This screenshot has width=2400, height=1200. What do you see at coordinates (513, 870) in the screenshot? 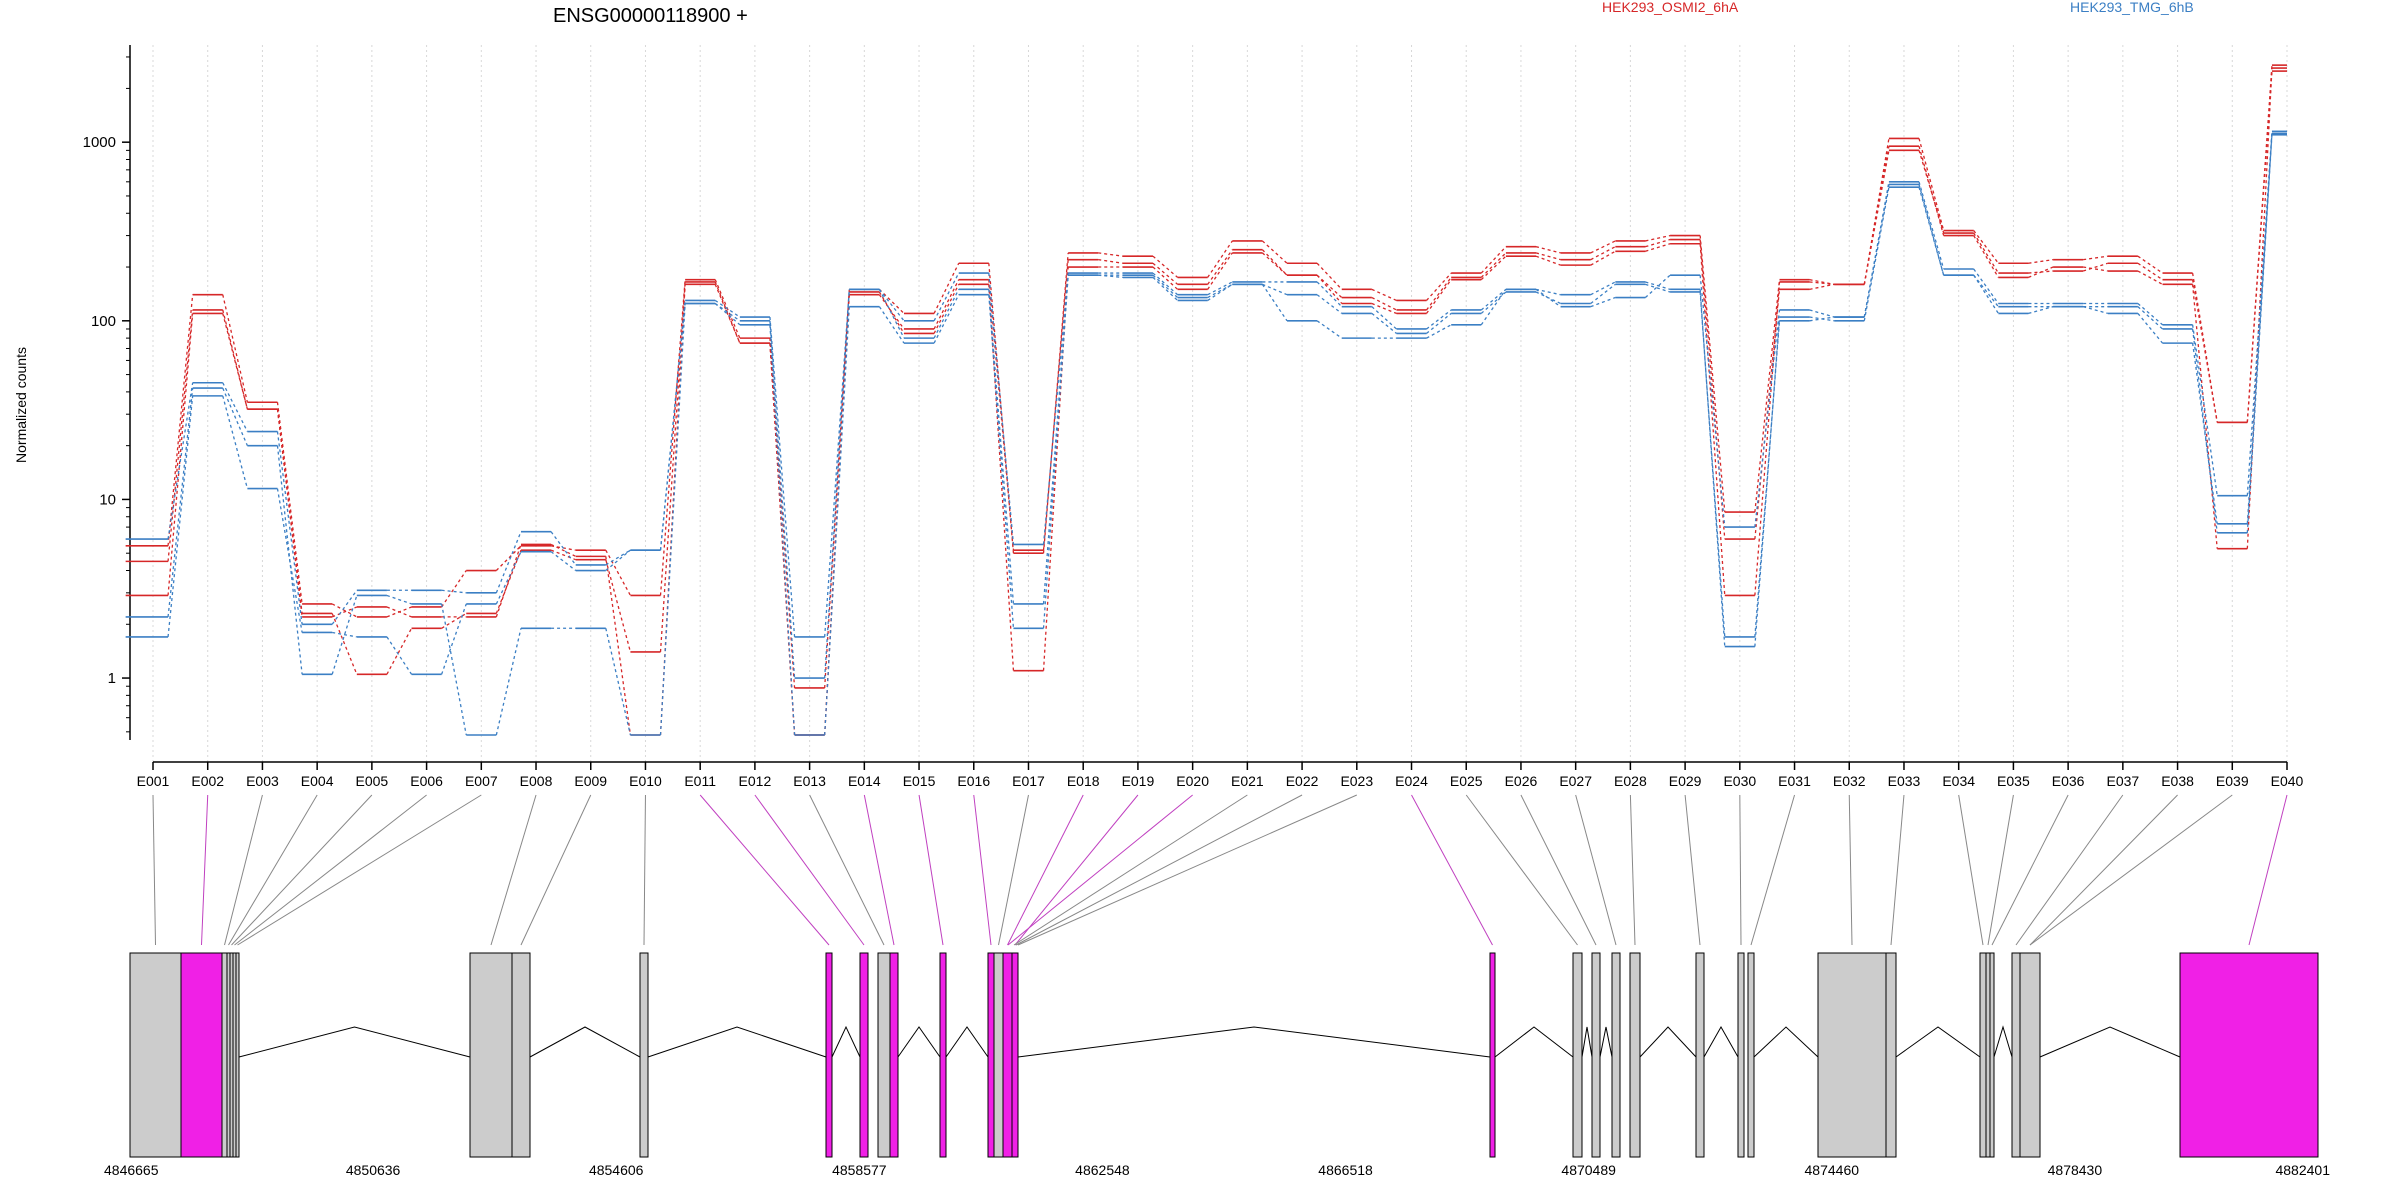
I see `connector-e008` at bounding box center [513, 870].